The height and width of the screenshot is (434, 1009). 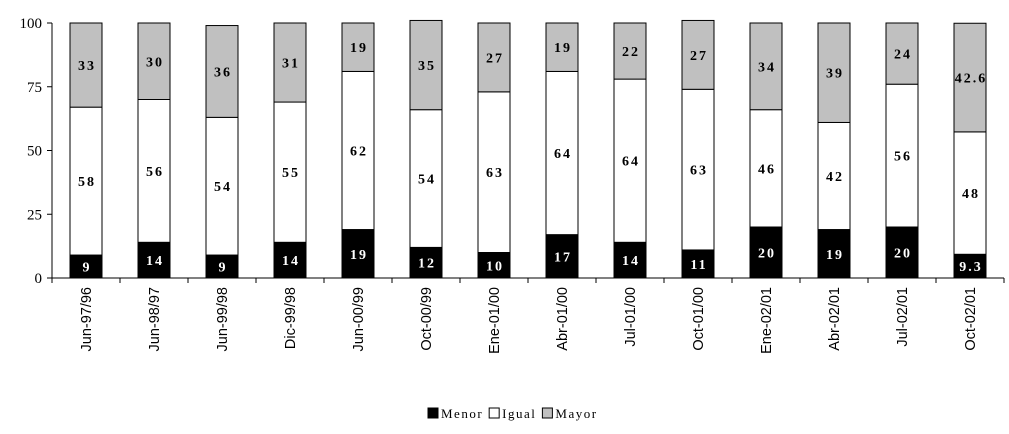 What do you see at coordinates (631, 162) in the screenshot?
I see `data-label-igual-8: 64` at bounding box center [631, 162].